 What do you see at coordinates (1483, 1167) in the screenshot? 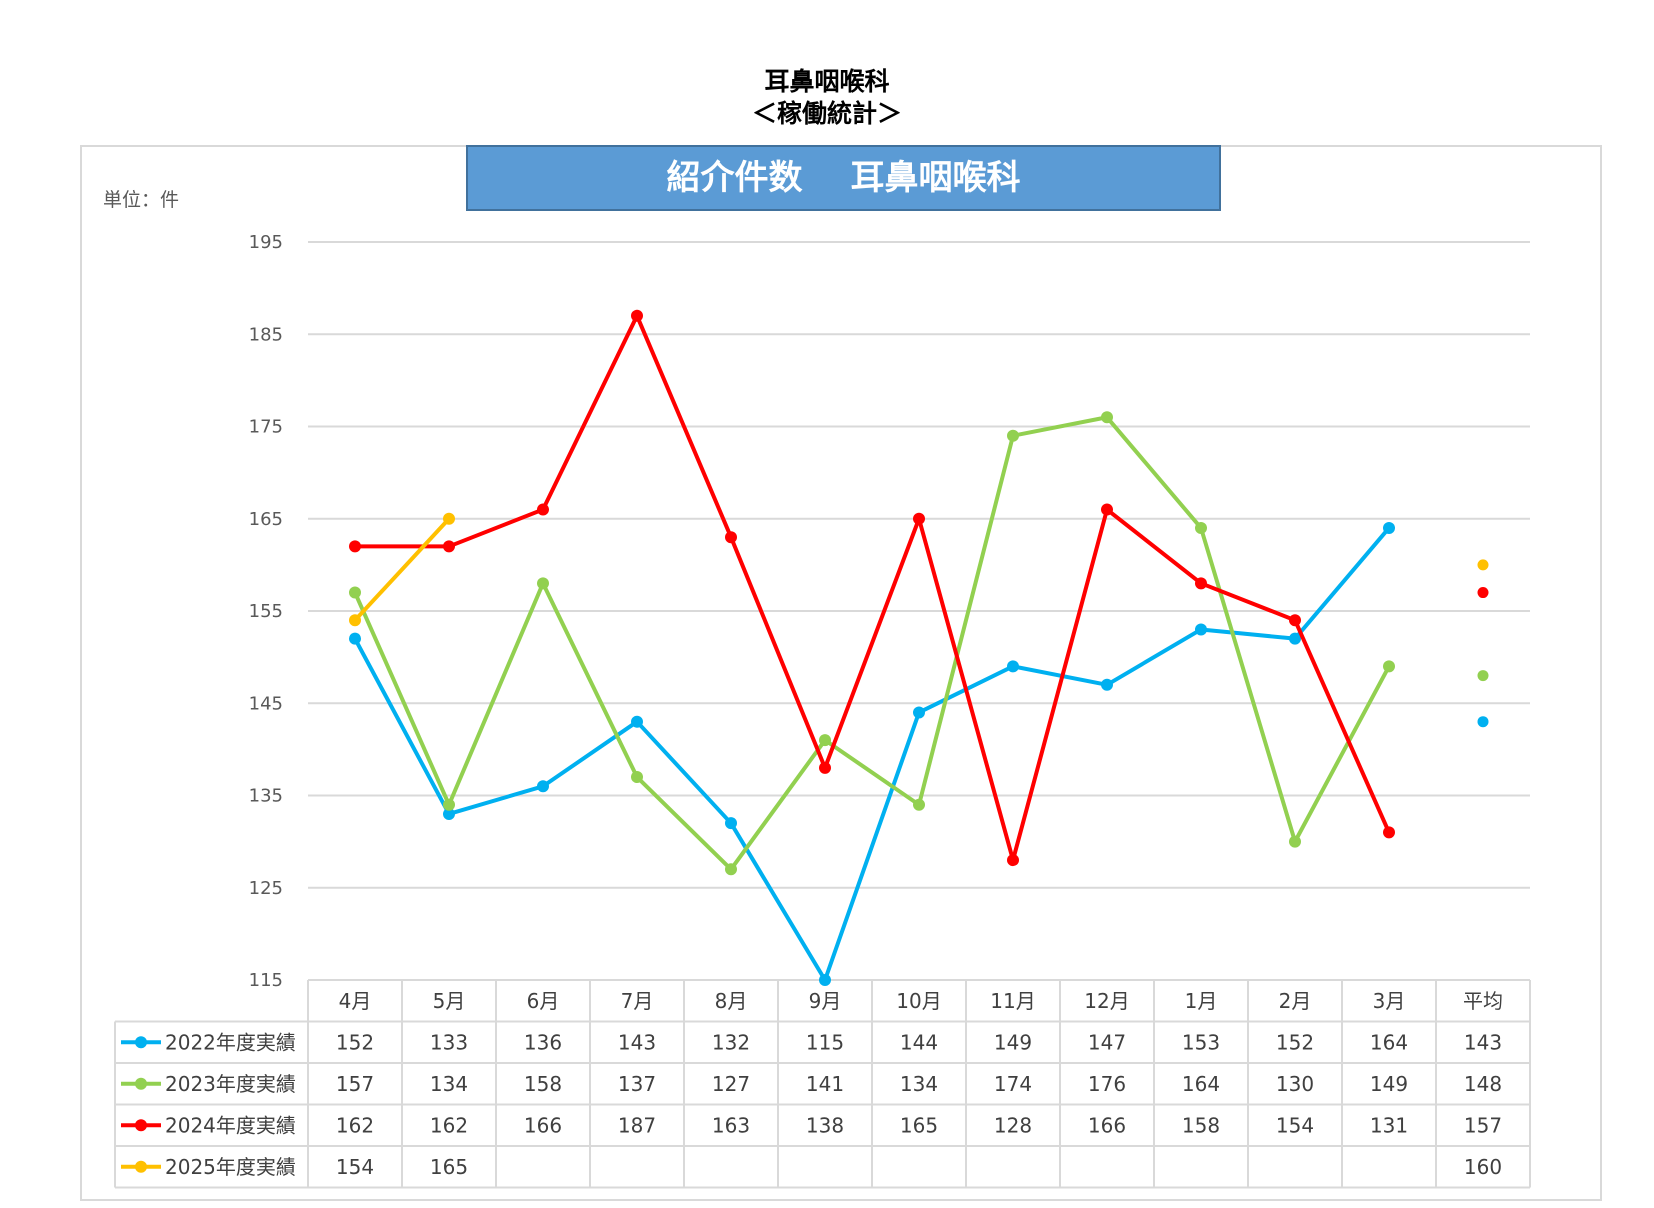
I see `average-cell: 160` at bounding box center [1483, 1167].